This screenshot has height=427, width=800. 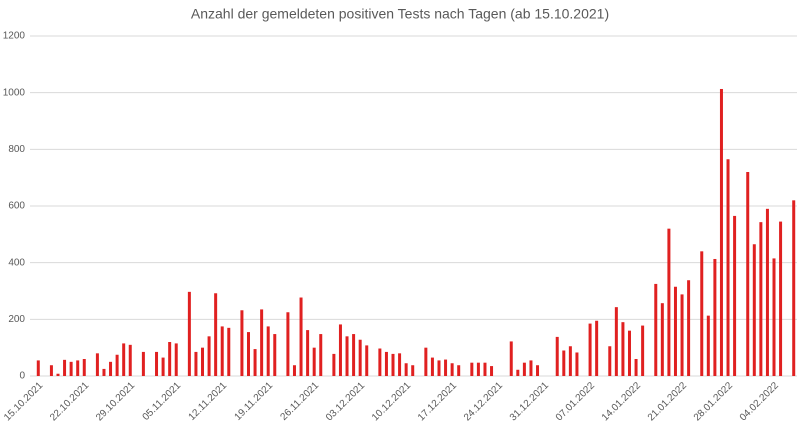 What do you see at coordinates (16, 149) in the screenshot?
I see `y-tick-label: 800` at bounding box center [16, 149].